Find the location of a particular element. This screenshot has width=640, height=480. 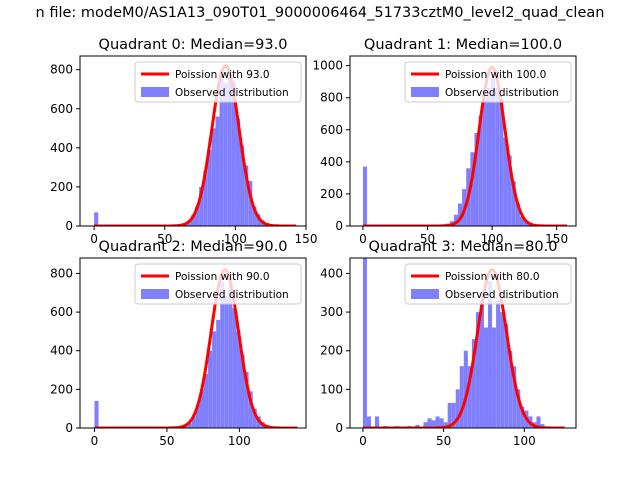

quadrant-3-legend: Poission with 80.0 Observed distribution is located at coordinates (488, 284).